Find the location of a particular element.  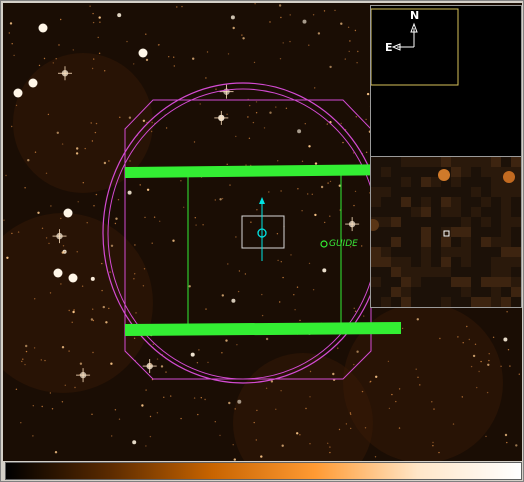

target-marker is located at coordinates (262, 233).